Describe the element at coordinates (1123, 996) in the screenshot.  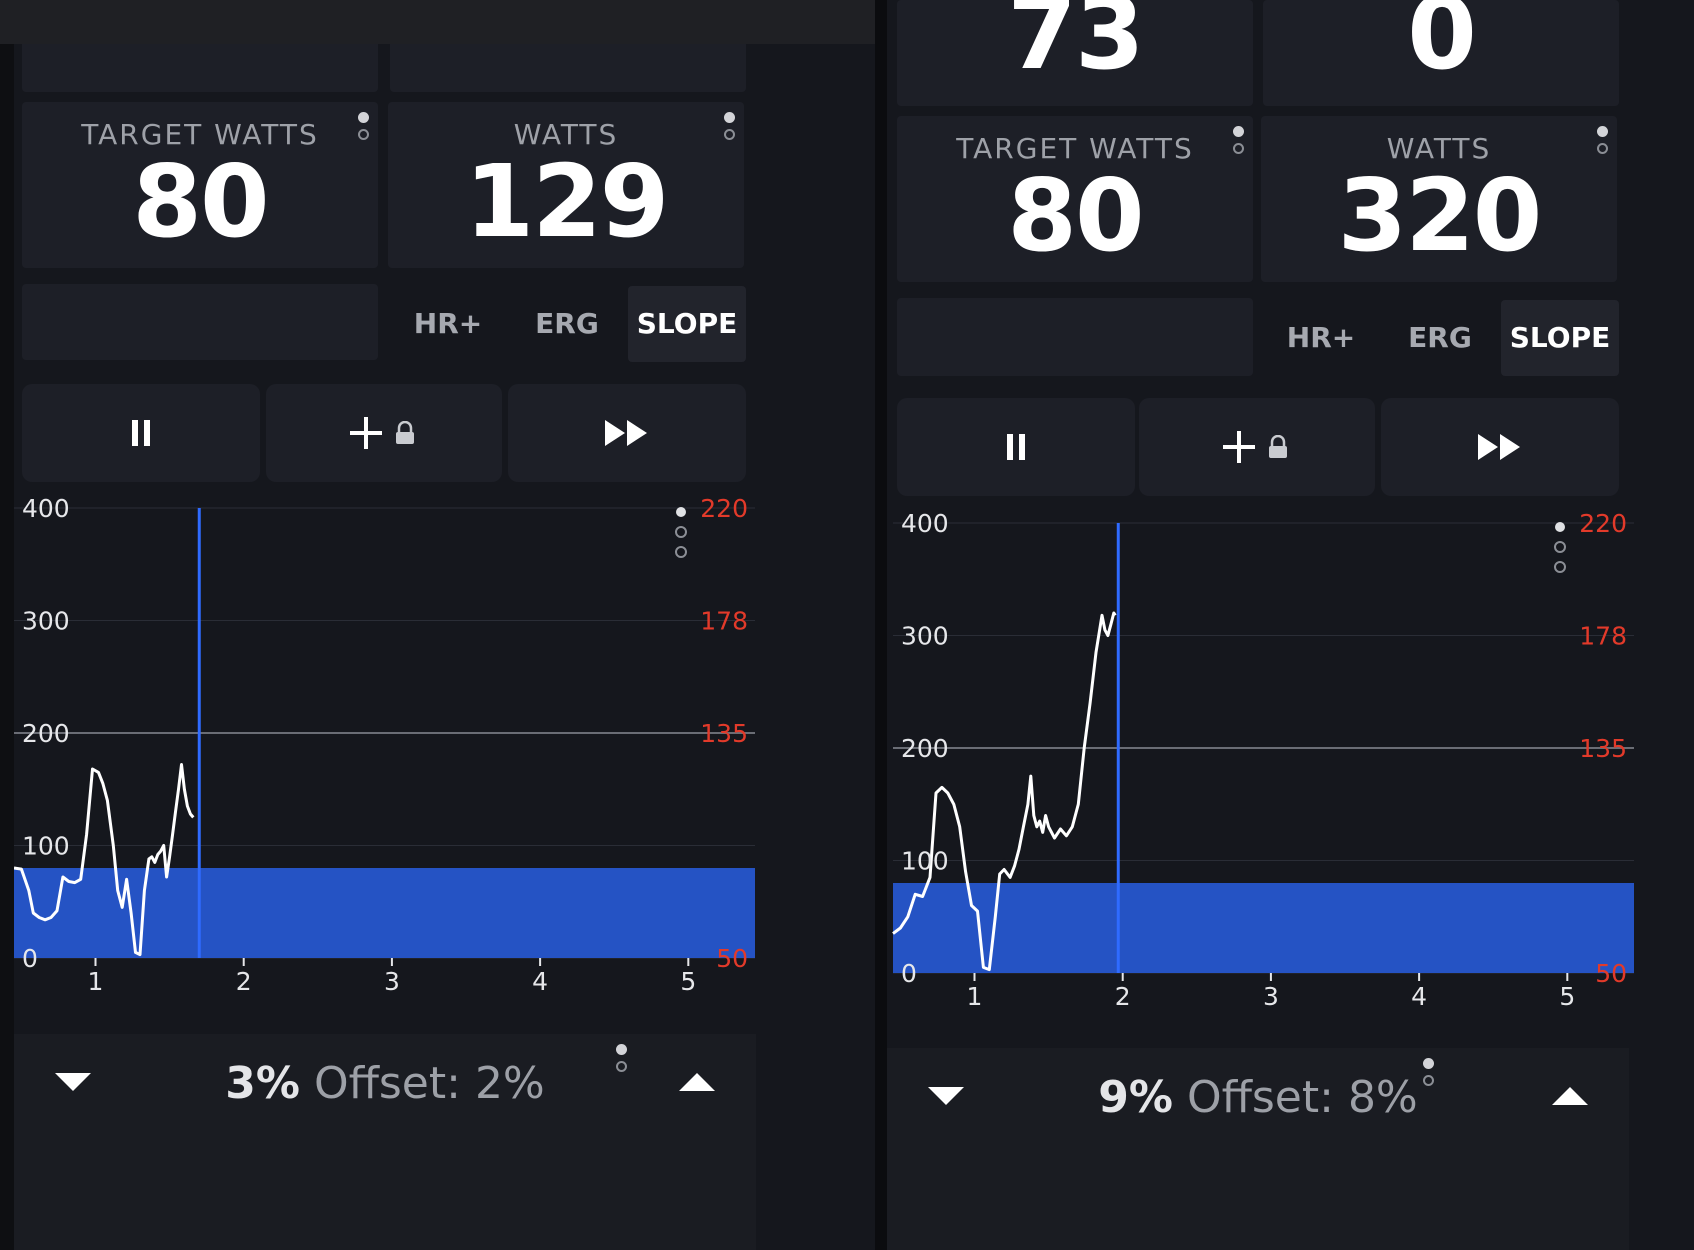
I see `x-tick-label: 2` at that location.